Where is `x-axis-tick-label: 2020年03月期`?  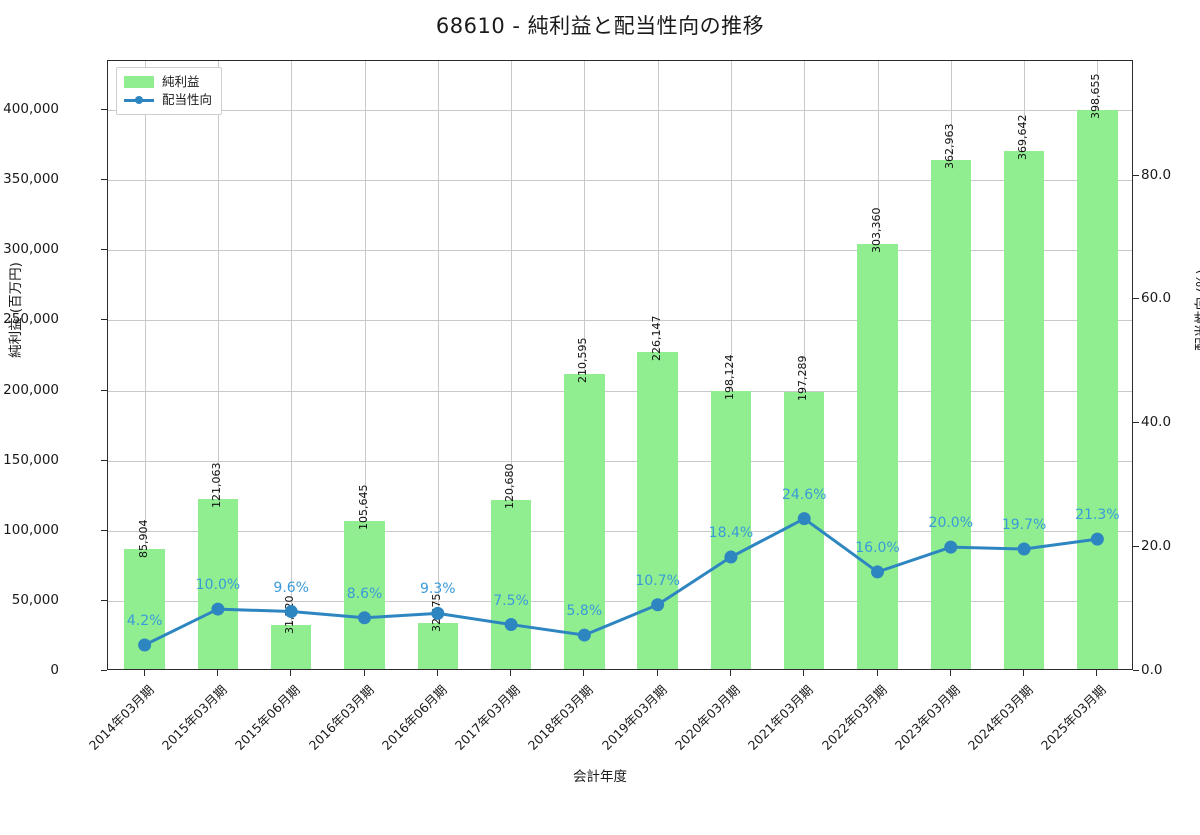 x-axis-tick-label: 2020年03月期 is located at coordinates (707, 717).